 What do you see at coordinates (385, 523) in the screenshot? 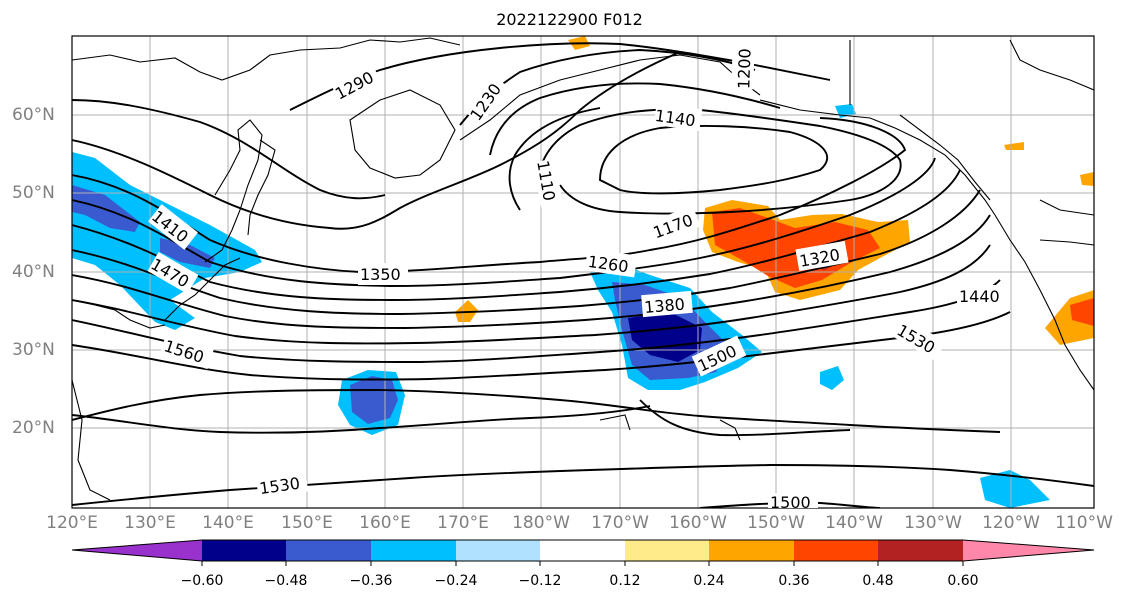
I see `lon-label: 160°E` at bounding box center [385, 523].